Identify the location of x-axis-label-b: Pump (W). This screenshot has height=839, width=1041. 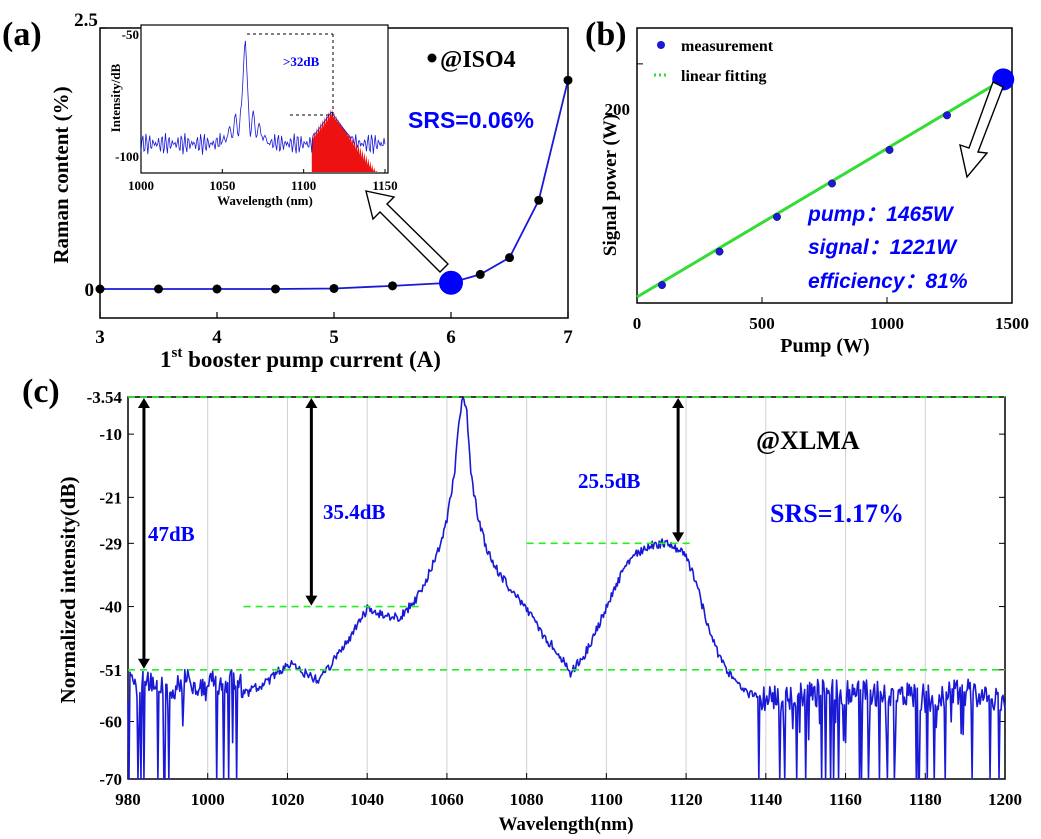
(824, 346).